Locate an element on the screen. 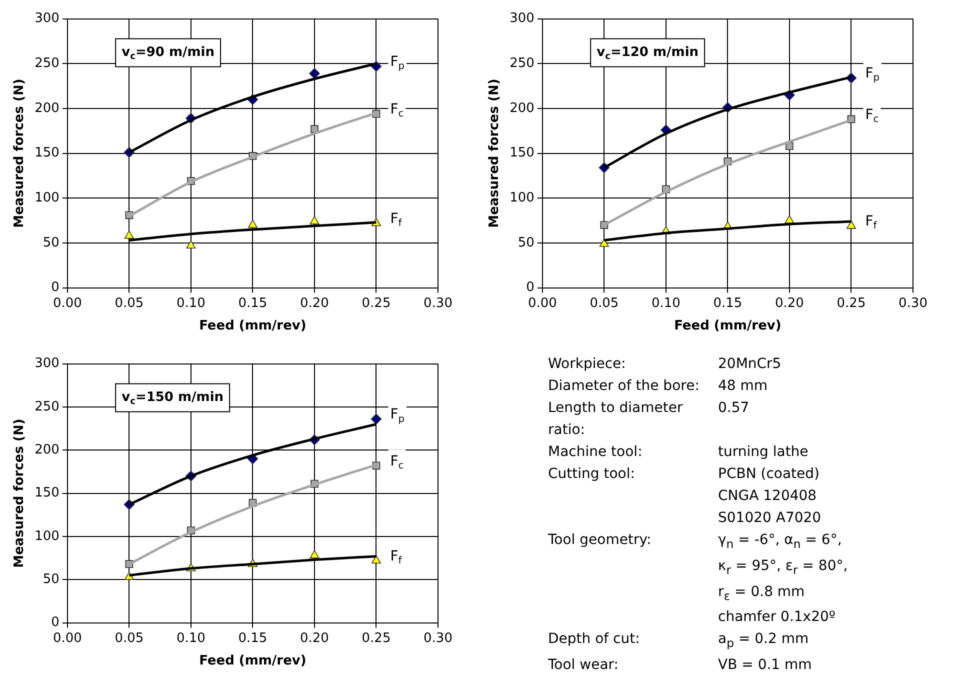 The width and height of the screenshot is (956, 675). text: Depth of cut: is located at coordinates (594, 640).